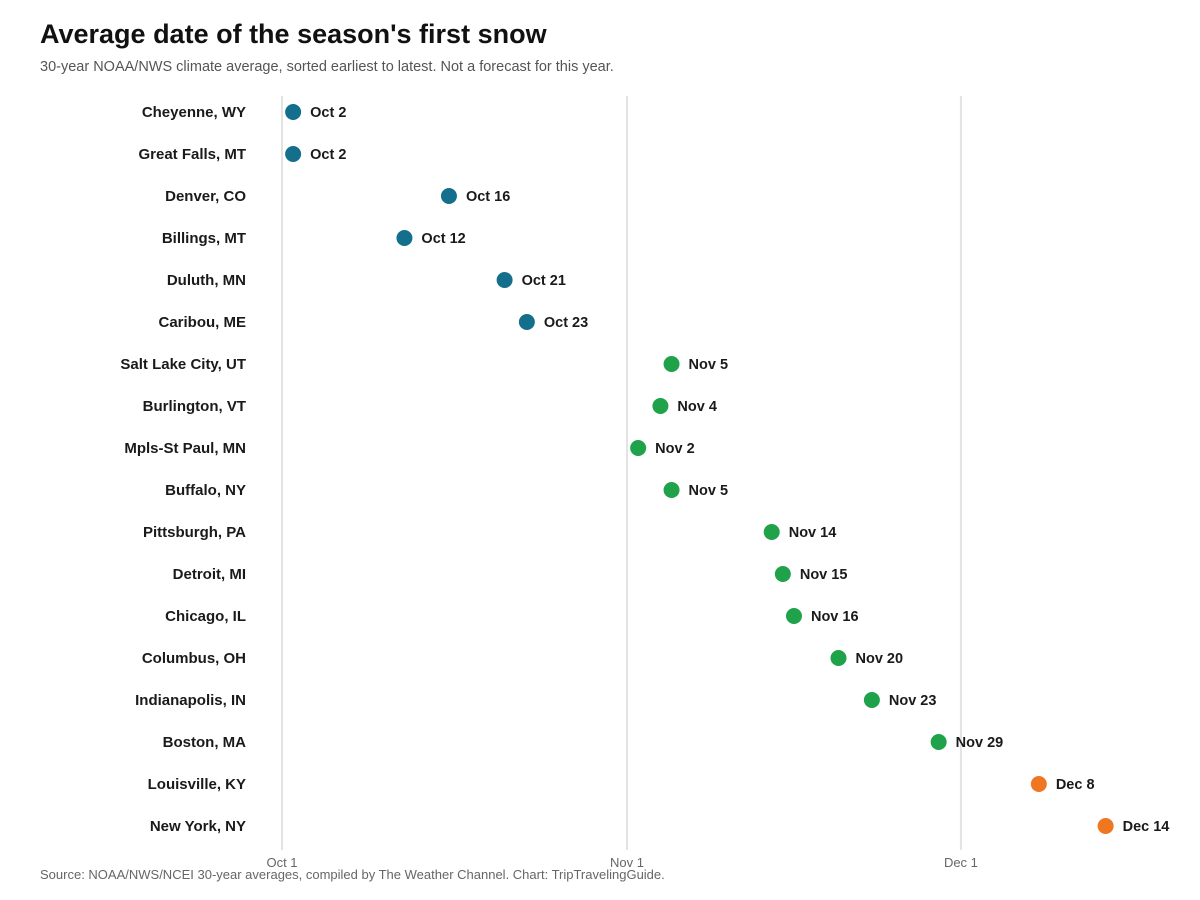 This screenshot has height=900, width=1200. Describe the element at coordinates (194, 112) in the screenshot. I see `city-label: Cheyenne, WY` at that location.